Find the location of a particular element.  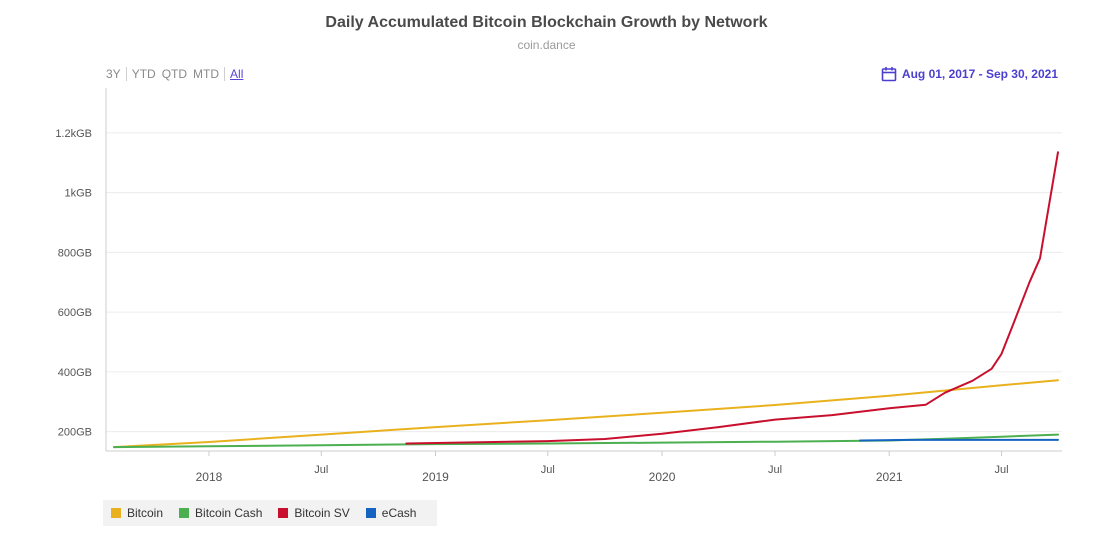

y-tick-label: 600GB is located at coordinates (75, 313).